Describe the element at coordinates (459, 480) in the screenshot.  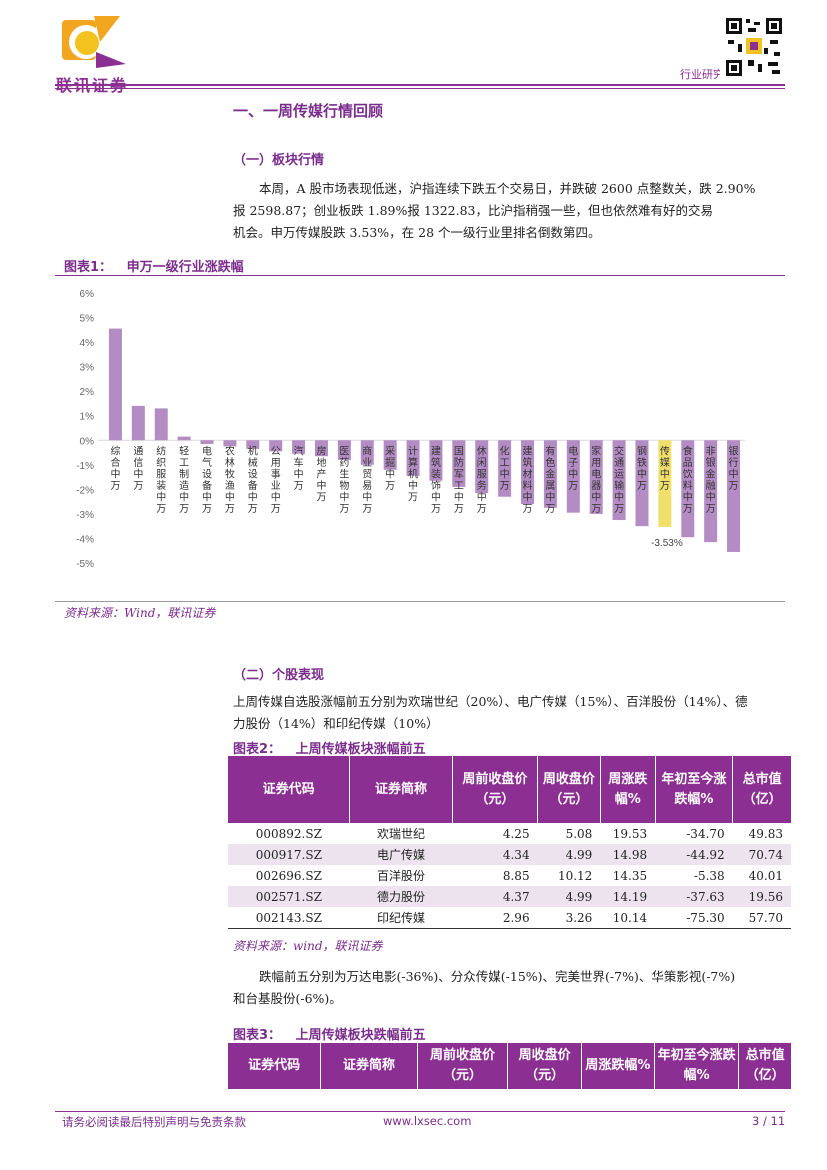
I see `category-label: 国防军工中万` at that location.